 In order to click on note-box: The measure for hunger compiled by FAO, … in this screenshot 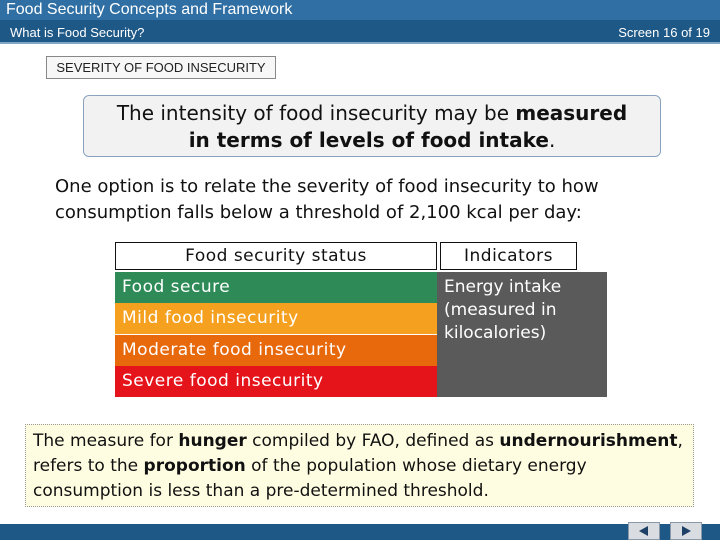, I will do `click(359, 465)`.